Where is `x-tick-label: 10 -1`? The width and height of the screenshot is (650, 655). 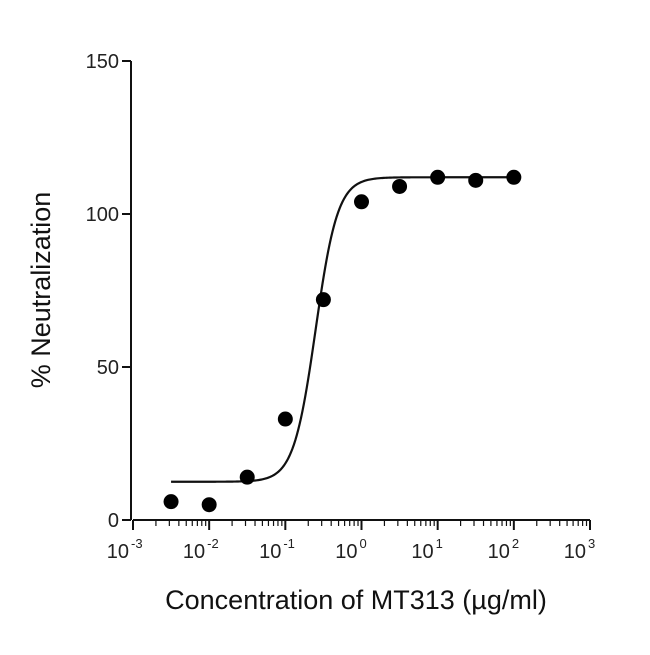 x-tick-label: 10 -1 is located at coordinates (277, 549).